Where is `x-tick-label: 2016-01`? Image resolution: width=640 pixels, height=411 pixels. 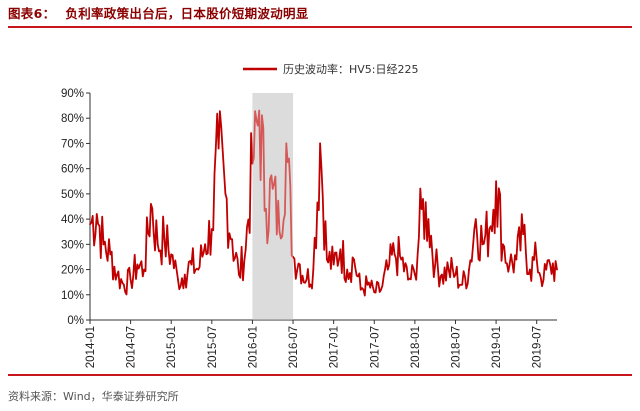
x-tick-label: 2016-01 is located at coordinates (253, 347).